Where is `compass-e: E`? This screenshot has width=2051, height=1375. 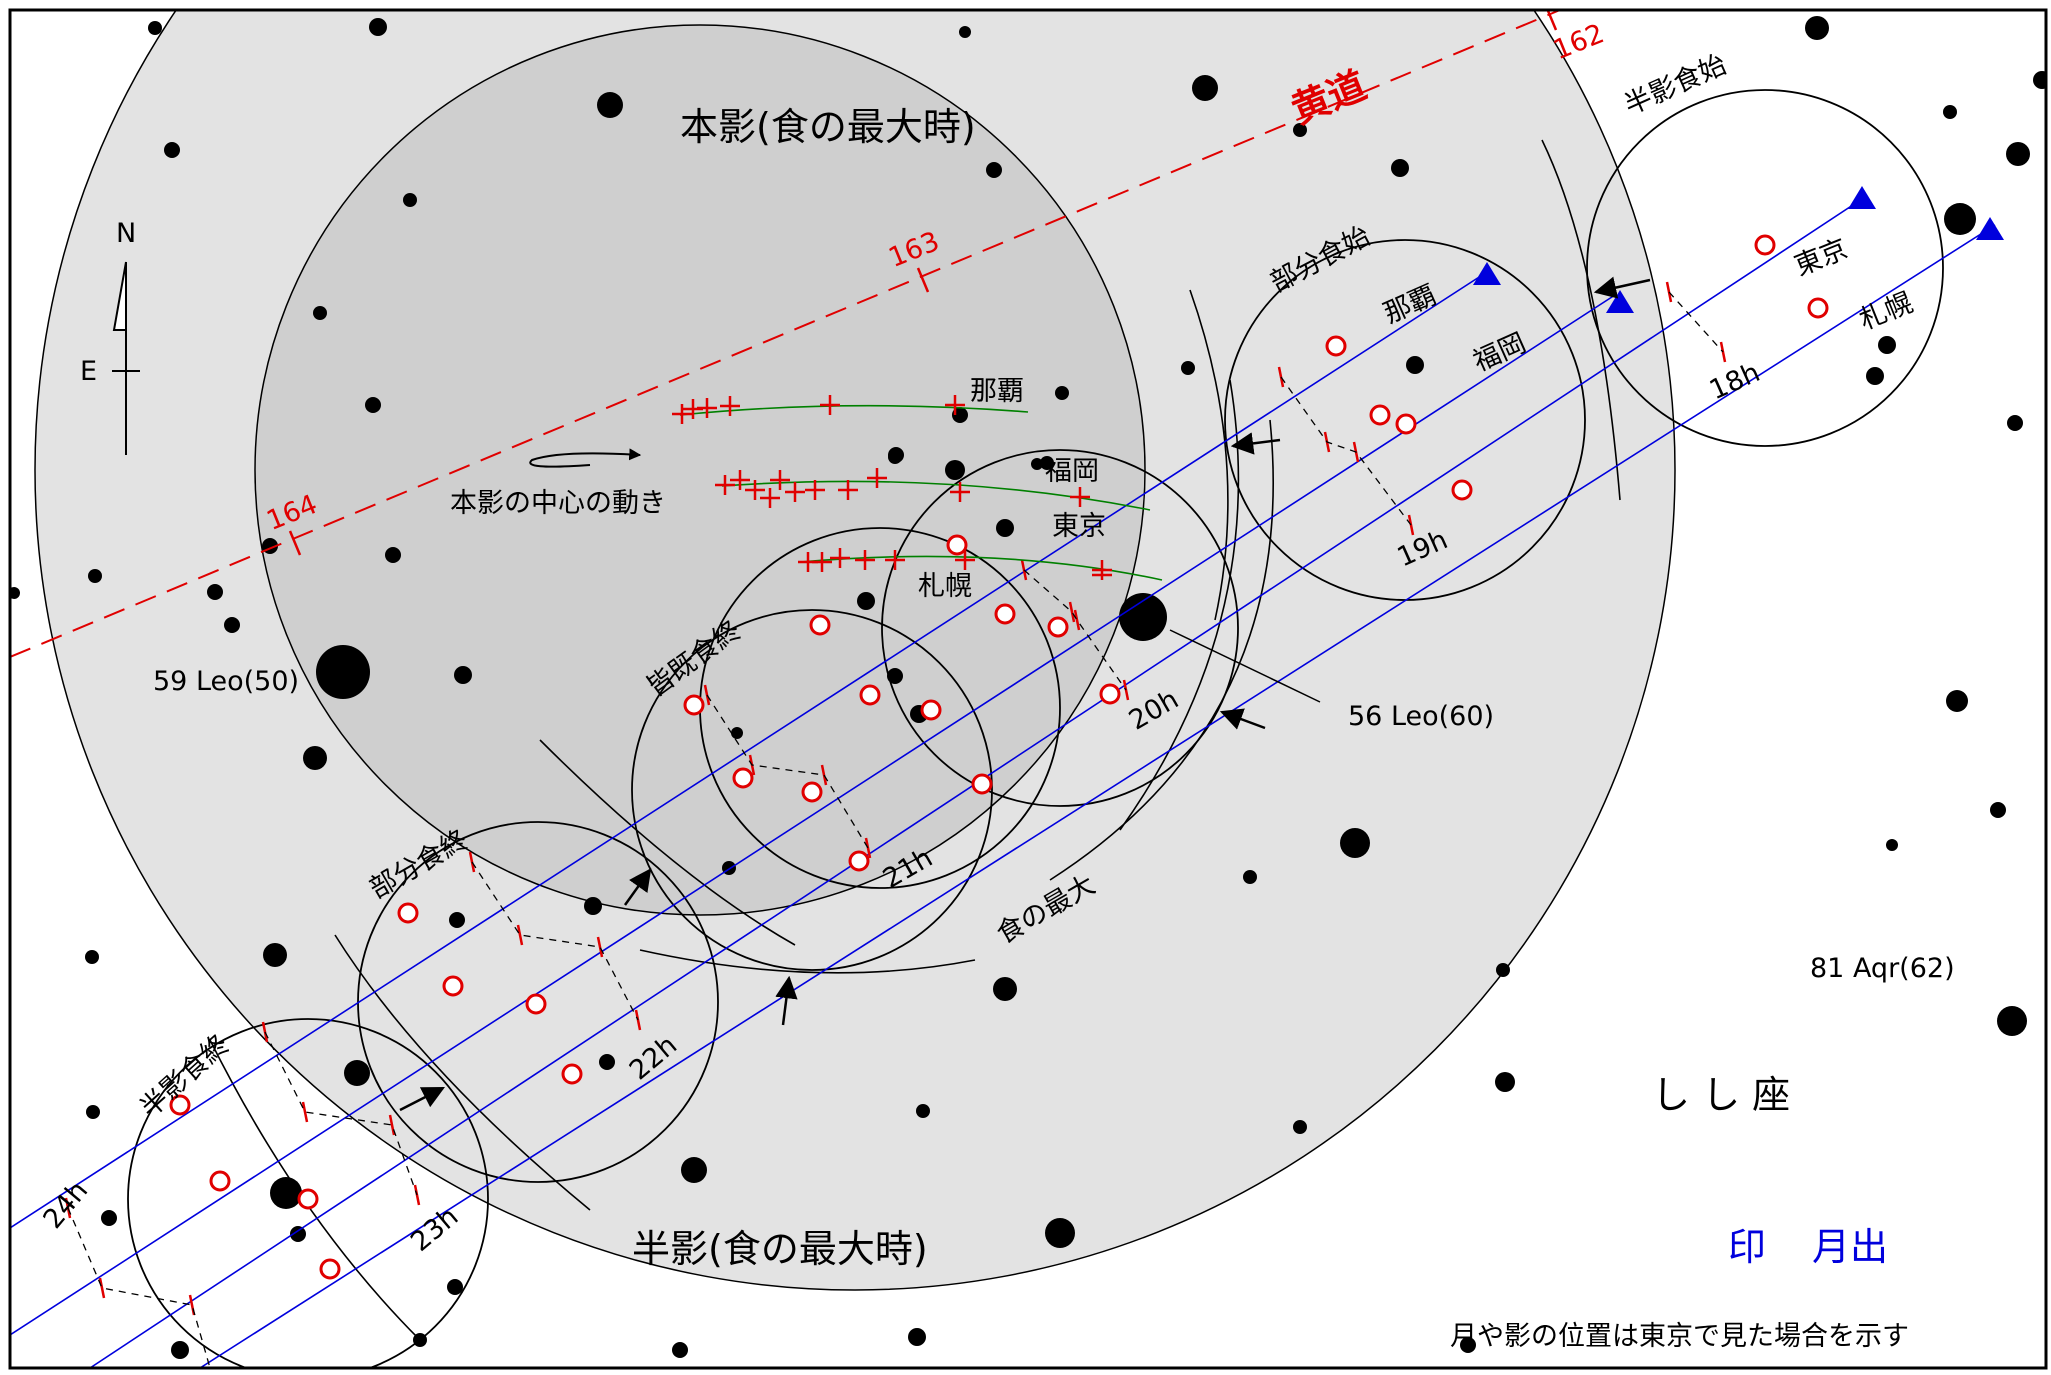
compass-e: E is located at coordinates (88, 371).